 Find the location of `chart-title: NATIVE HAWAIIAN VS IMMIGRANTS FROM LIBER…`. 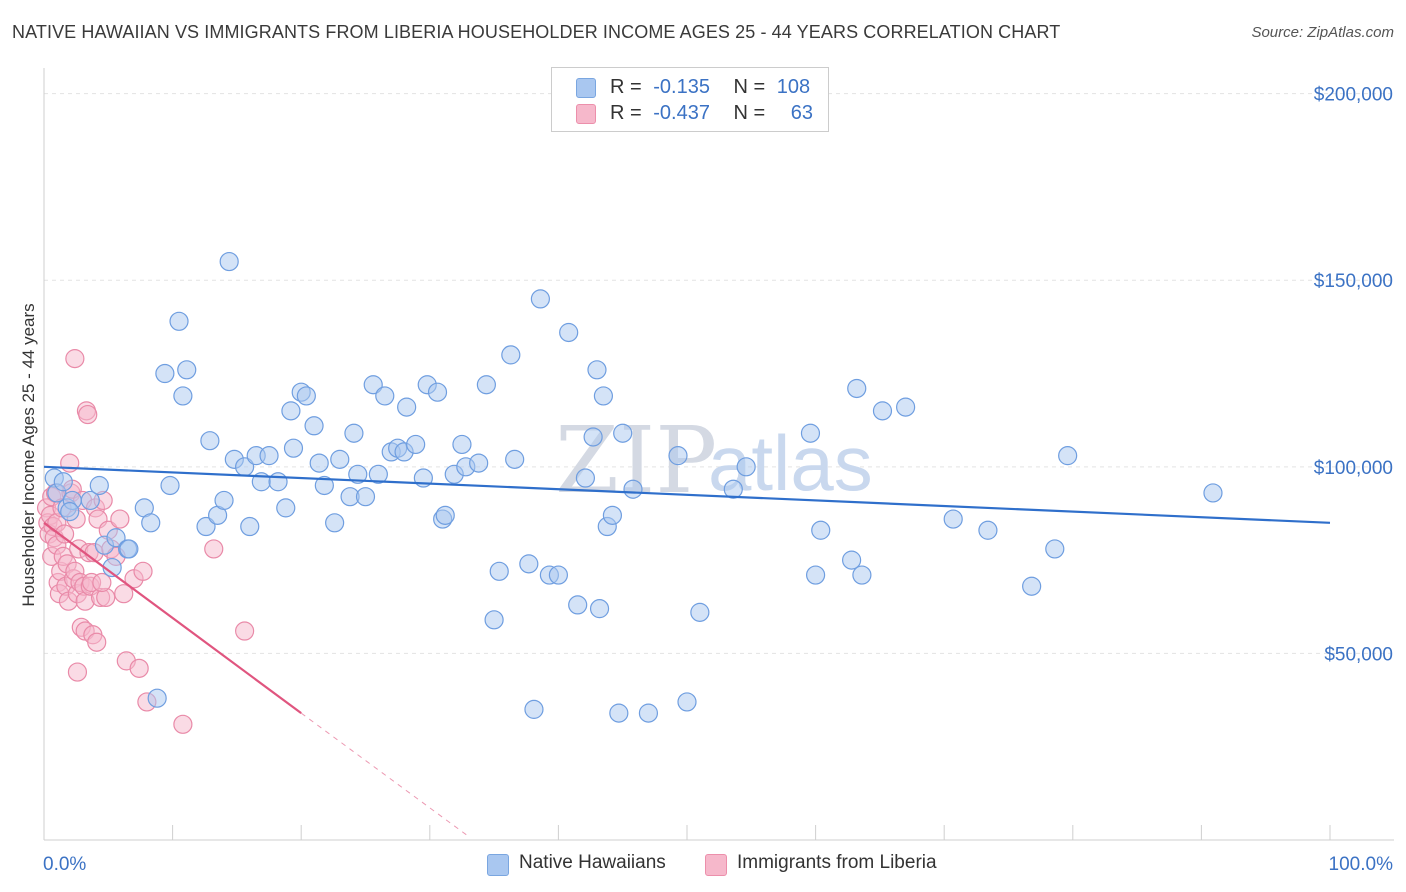

chart-title: NATIVE HAWAIIAN VS IMMIGRANTS FROM LIBER… is located at coordinates (536, 32).